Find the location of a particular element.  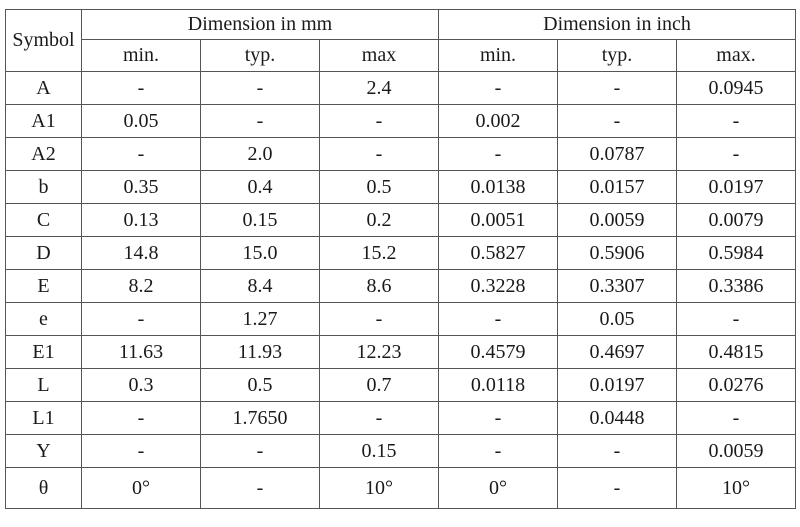

value-cell: 0.4579 is located at coordinates (498, 352).